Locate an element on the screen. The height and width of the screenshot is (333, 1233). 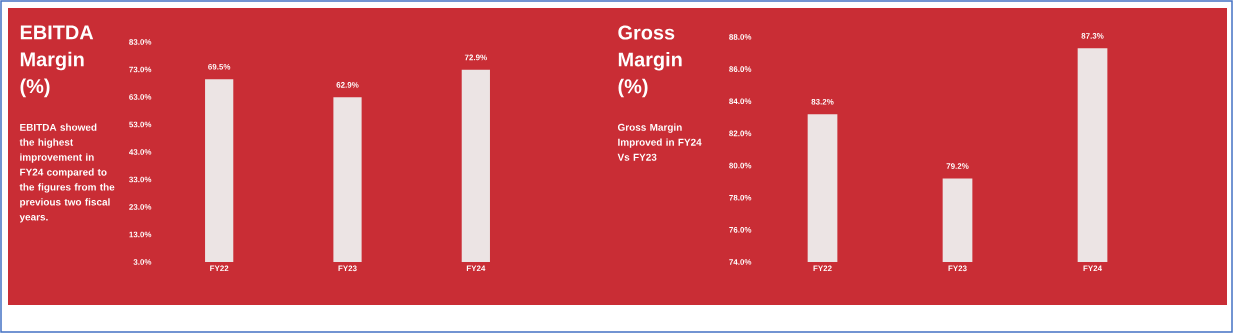
text: Gross Margin Improved in FY24 Vs FY23 is located at coordinates (659, 142).